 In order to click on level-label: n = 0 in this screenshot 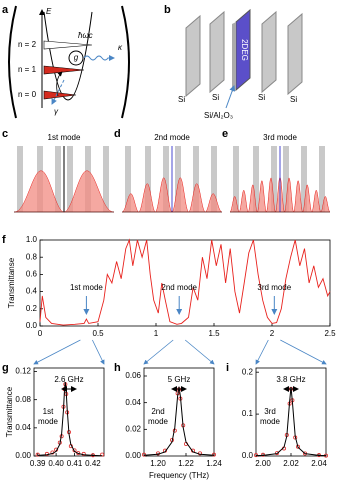, I will do `click(27, 94)`.